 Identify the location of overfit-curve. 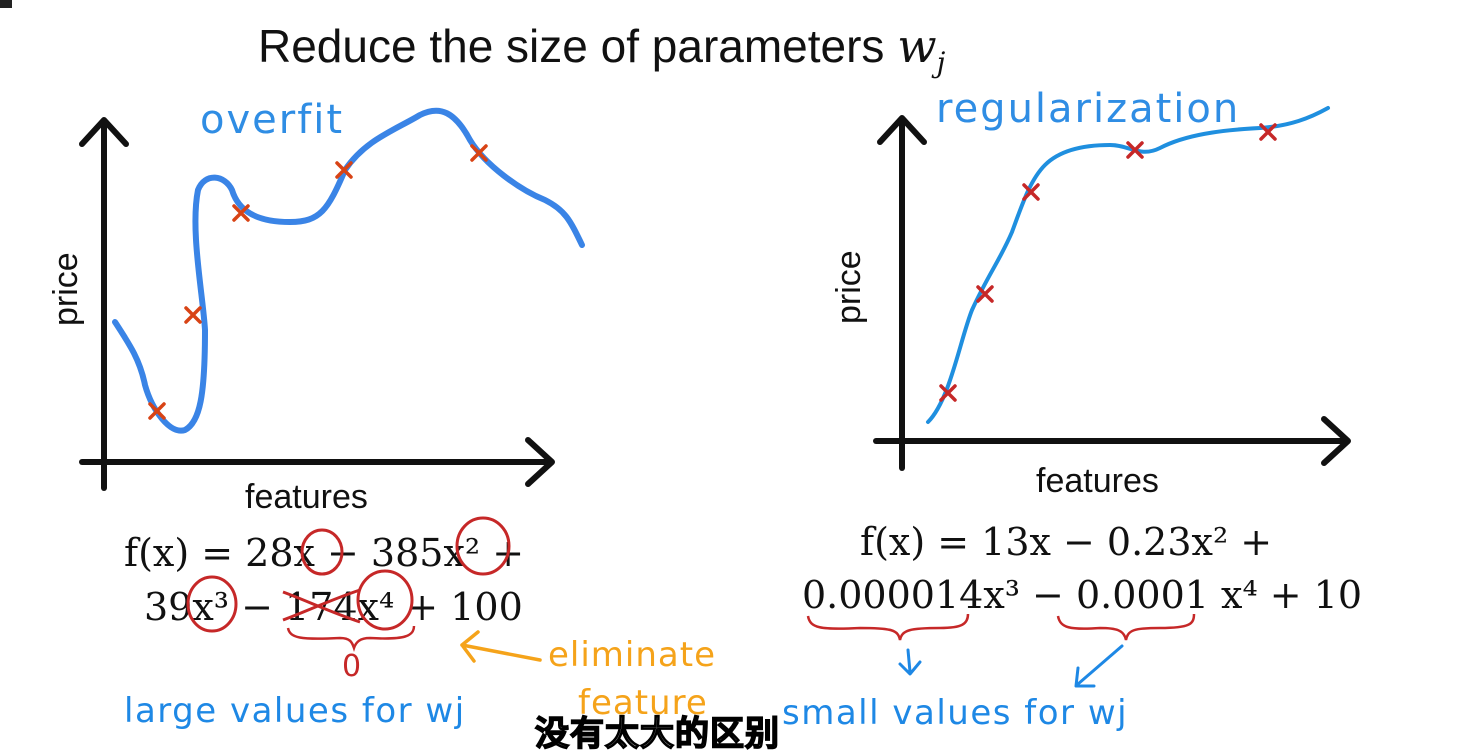
(348, 270).